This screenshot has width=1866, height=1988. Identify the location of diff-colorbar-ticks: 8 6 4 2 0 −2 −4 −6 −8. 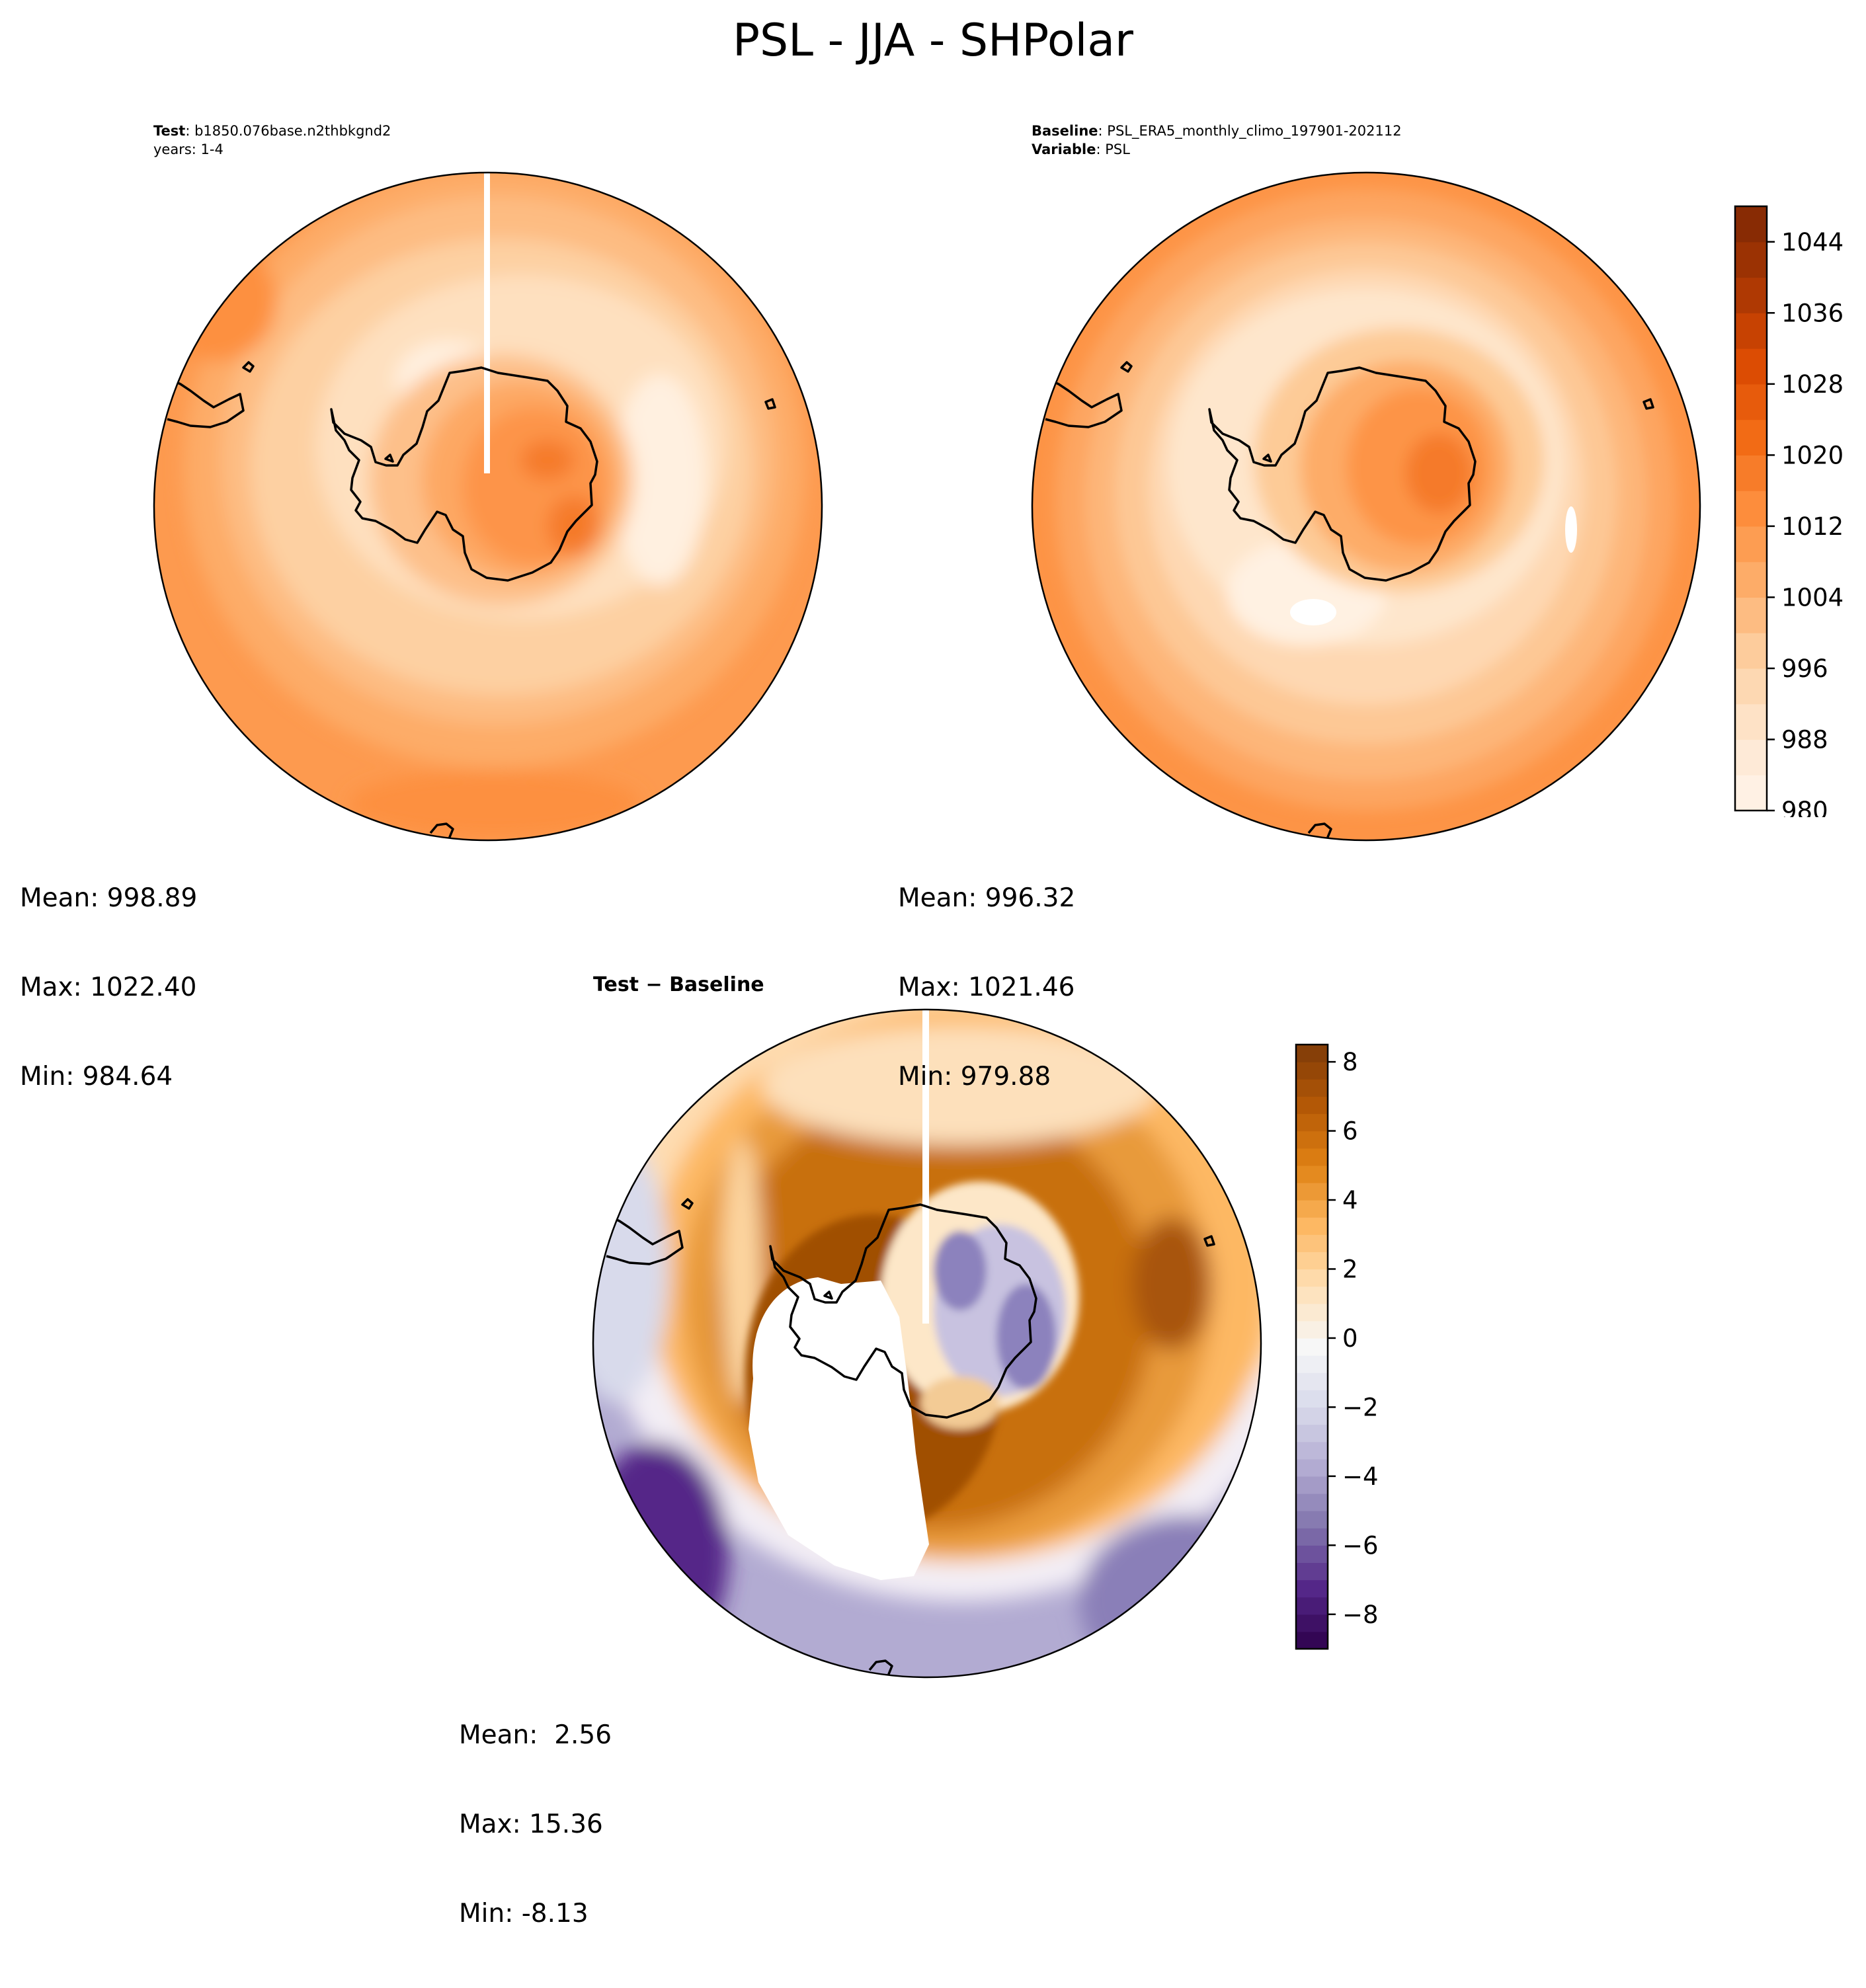
(1353, 1338).